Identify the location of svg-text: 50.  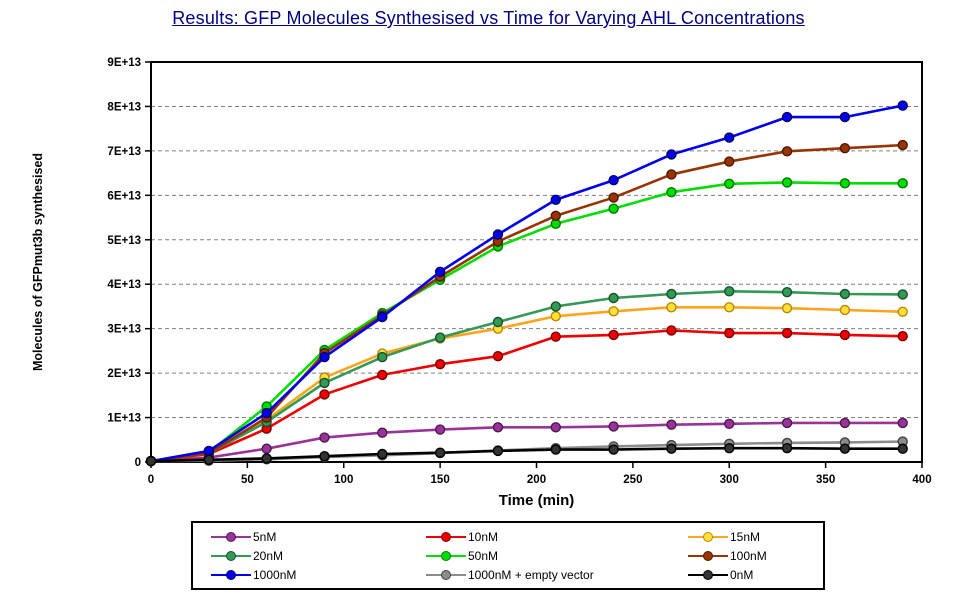
(247, 480).